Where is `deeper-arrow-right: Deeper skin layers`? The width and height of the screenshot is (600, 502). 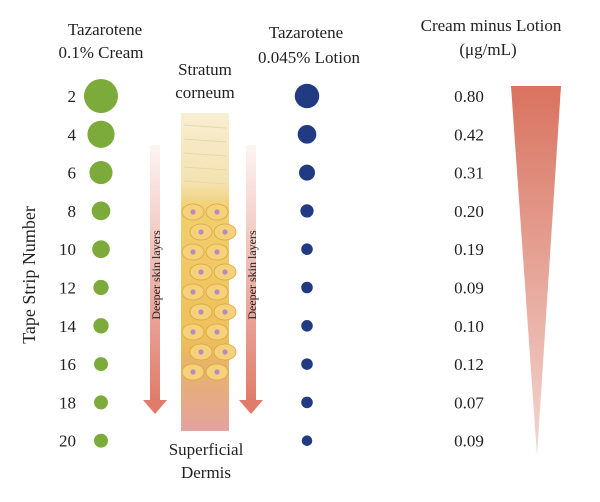
deeper-arrow-right: Deeper skin layers is located at coordinates (251, 279).